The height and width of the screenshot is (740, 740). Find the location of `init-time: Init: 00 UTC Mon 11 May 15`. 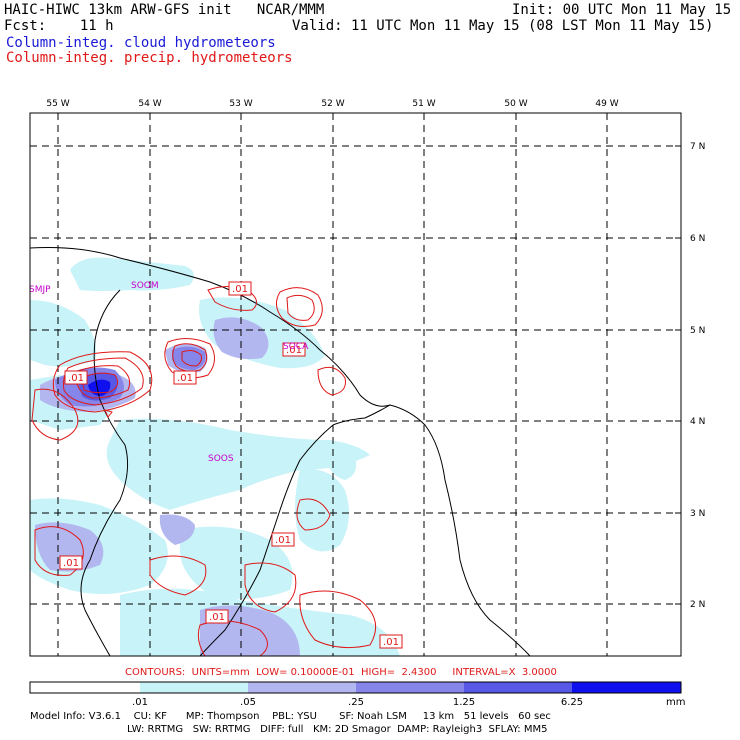

init-time: Init: 00 UTC Mon 11 May 15 is located at coordinates (622, 10).